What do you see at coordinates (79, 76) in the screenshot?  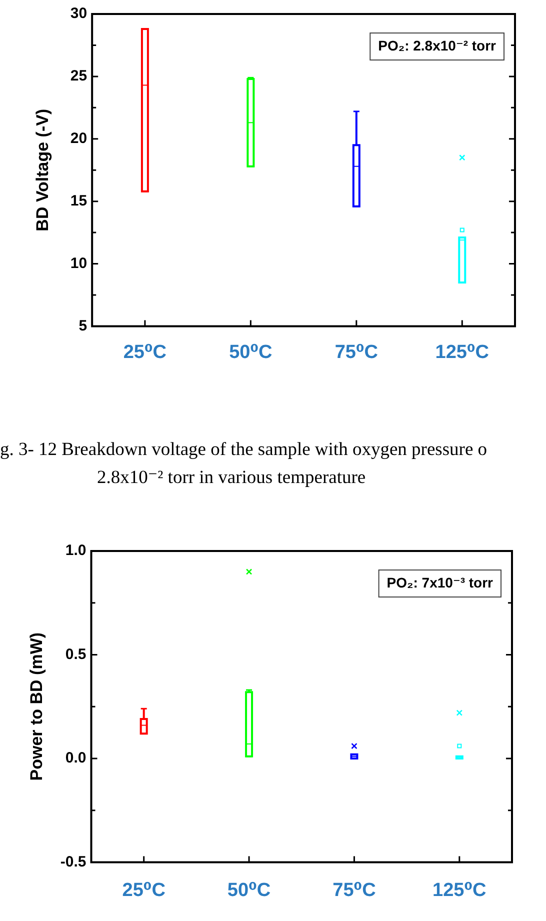 I see `y-tick-label: 25` at bounding box center [79, 76].